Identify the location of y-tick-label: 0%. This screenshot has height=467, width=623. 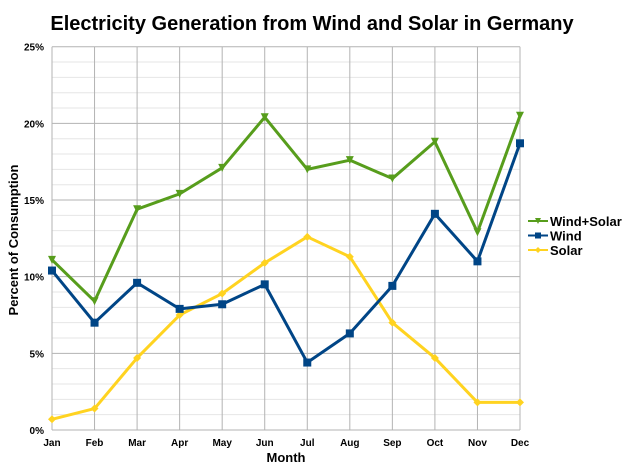
(37, 431).